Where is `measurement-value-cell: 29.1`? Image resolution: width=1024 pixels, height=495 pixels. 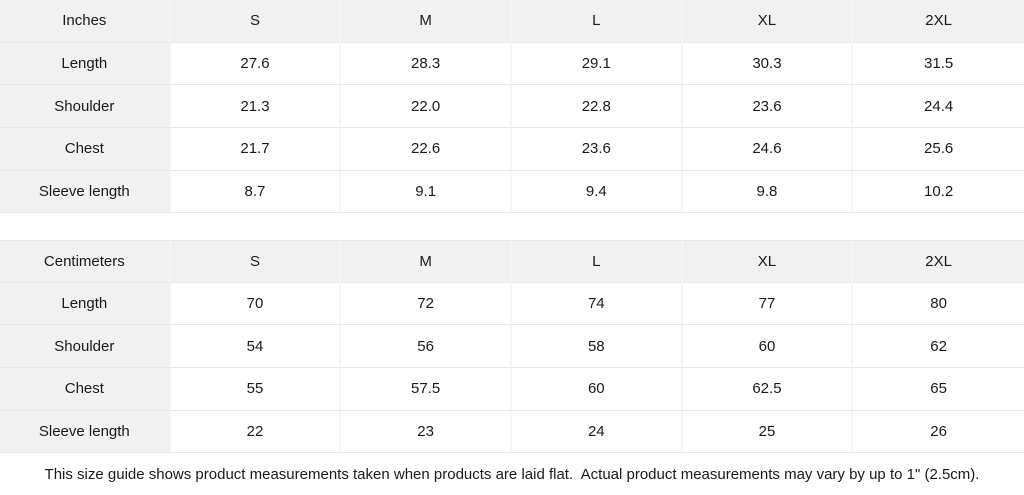
measurement-value-cell: 29.1 is located at coordinates (597, 64).